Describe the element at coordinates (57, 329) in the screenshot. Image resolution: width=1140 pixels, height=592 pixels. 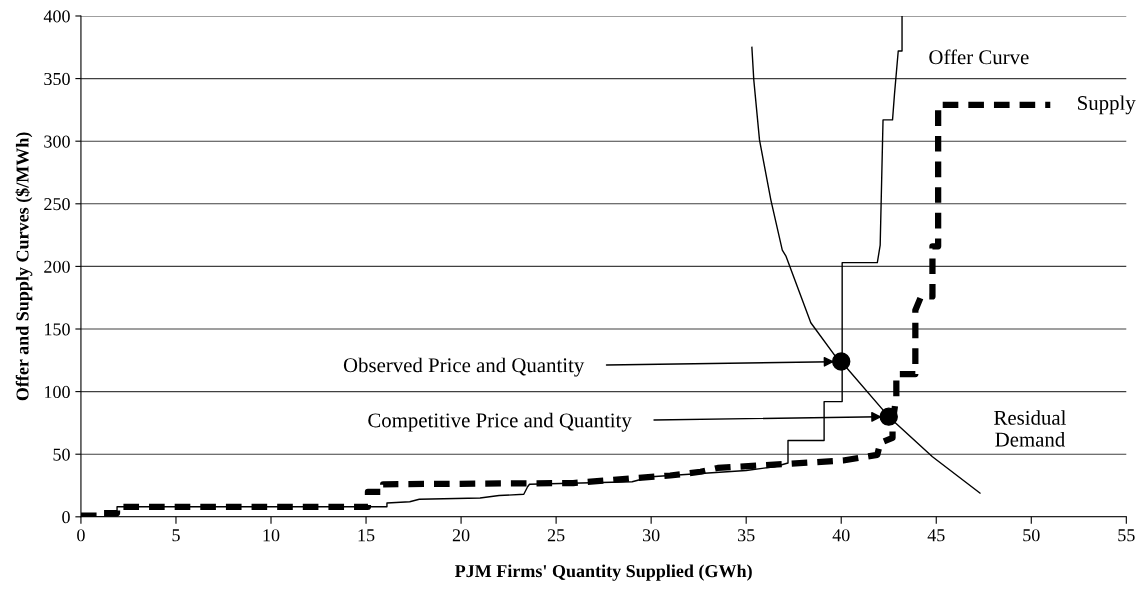
I see `y-tick-label: 150` at that location.